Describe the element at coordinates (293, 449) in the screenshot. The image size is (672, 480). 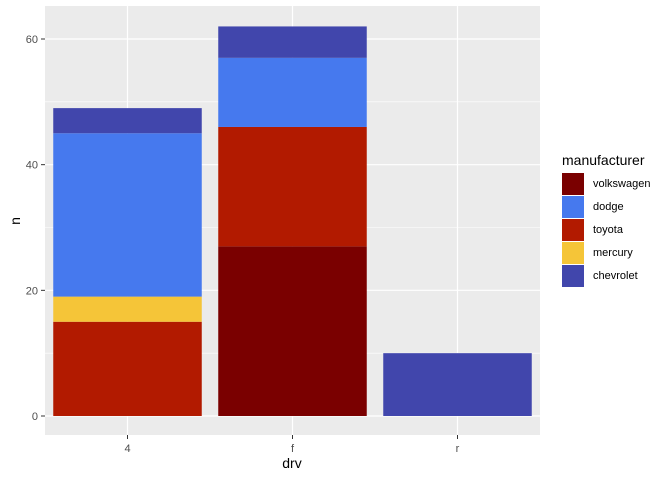
I see `x-tick-label: f` at that location.